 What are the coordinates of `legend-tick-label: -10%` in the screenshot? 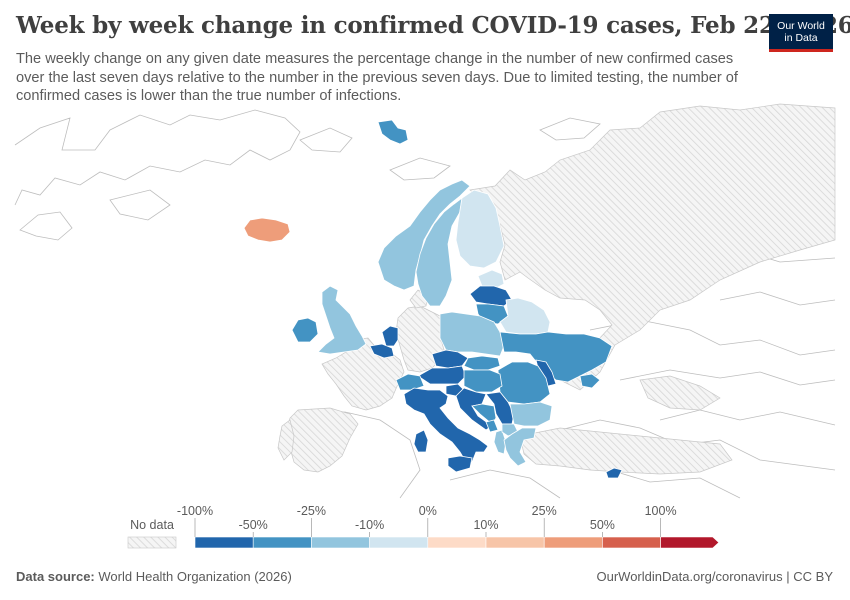 It's located at (369, 525).